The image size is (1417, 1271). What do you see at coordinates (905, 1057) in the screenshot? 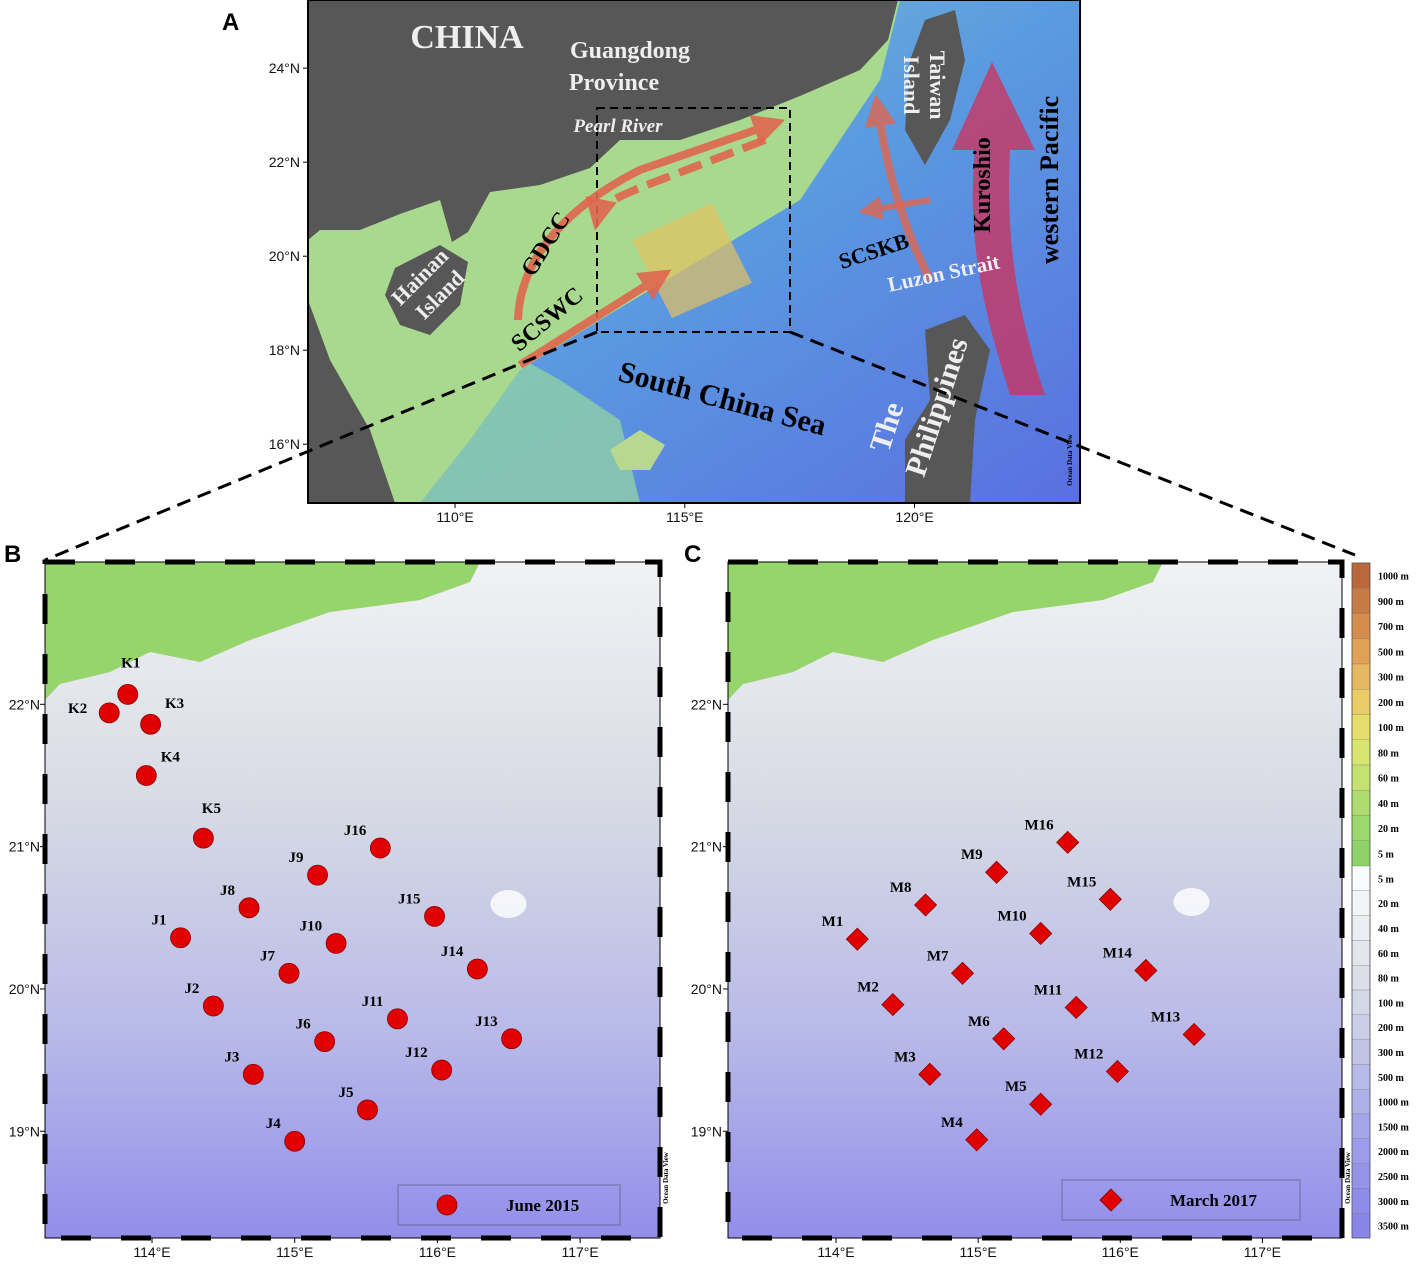
I see `station-label: M3` at bounding box center [905, 1057].